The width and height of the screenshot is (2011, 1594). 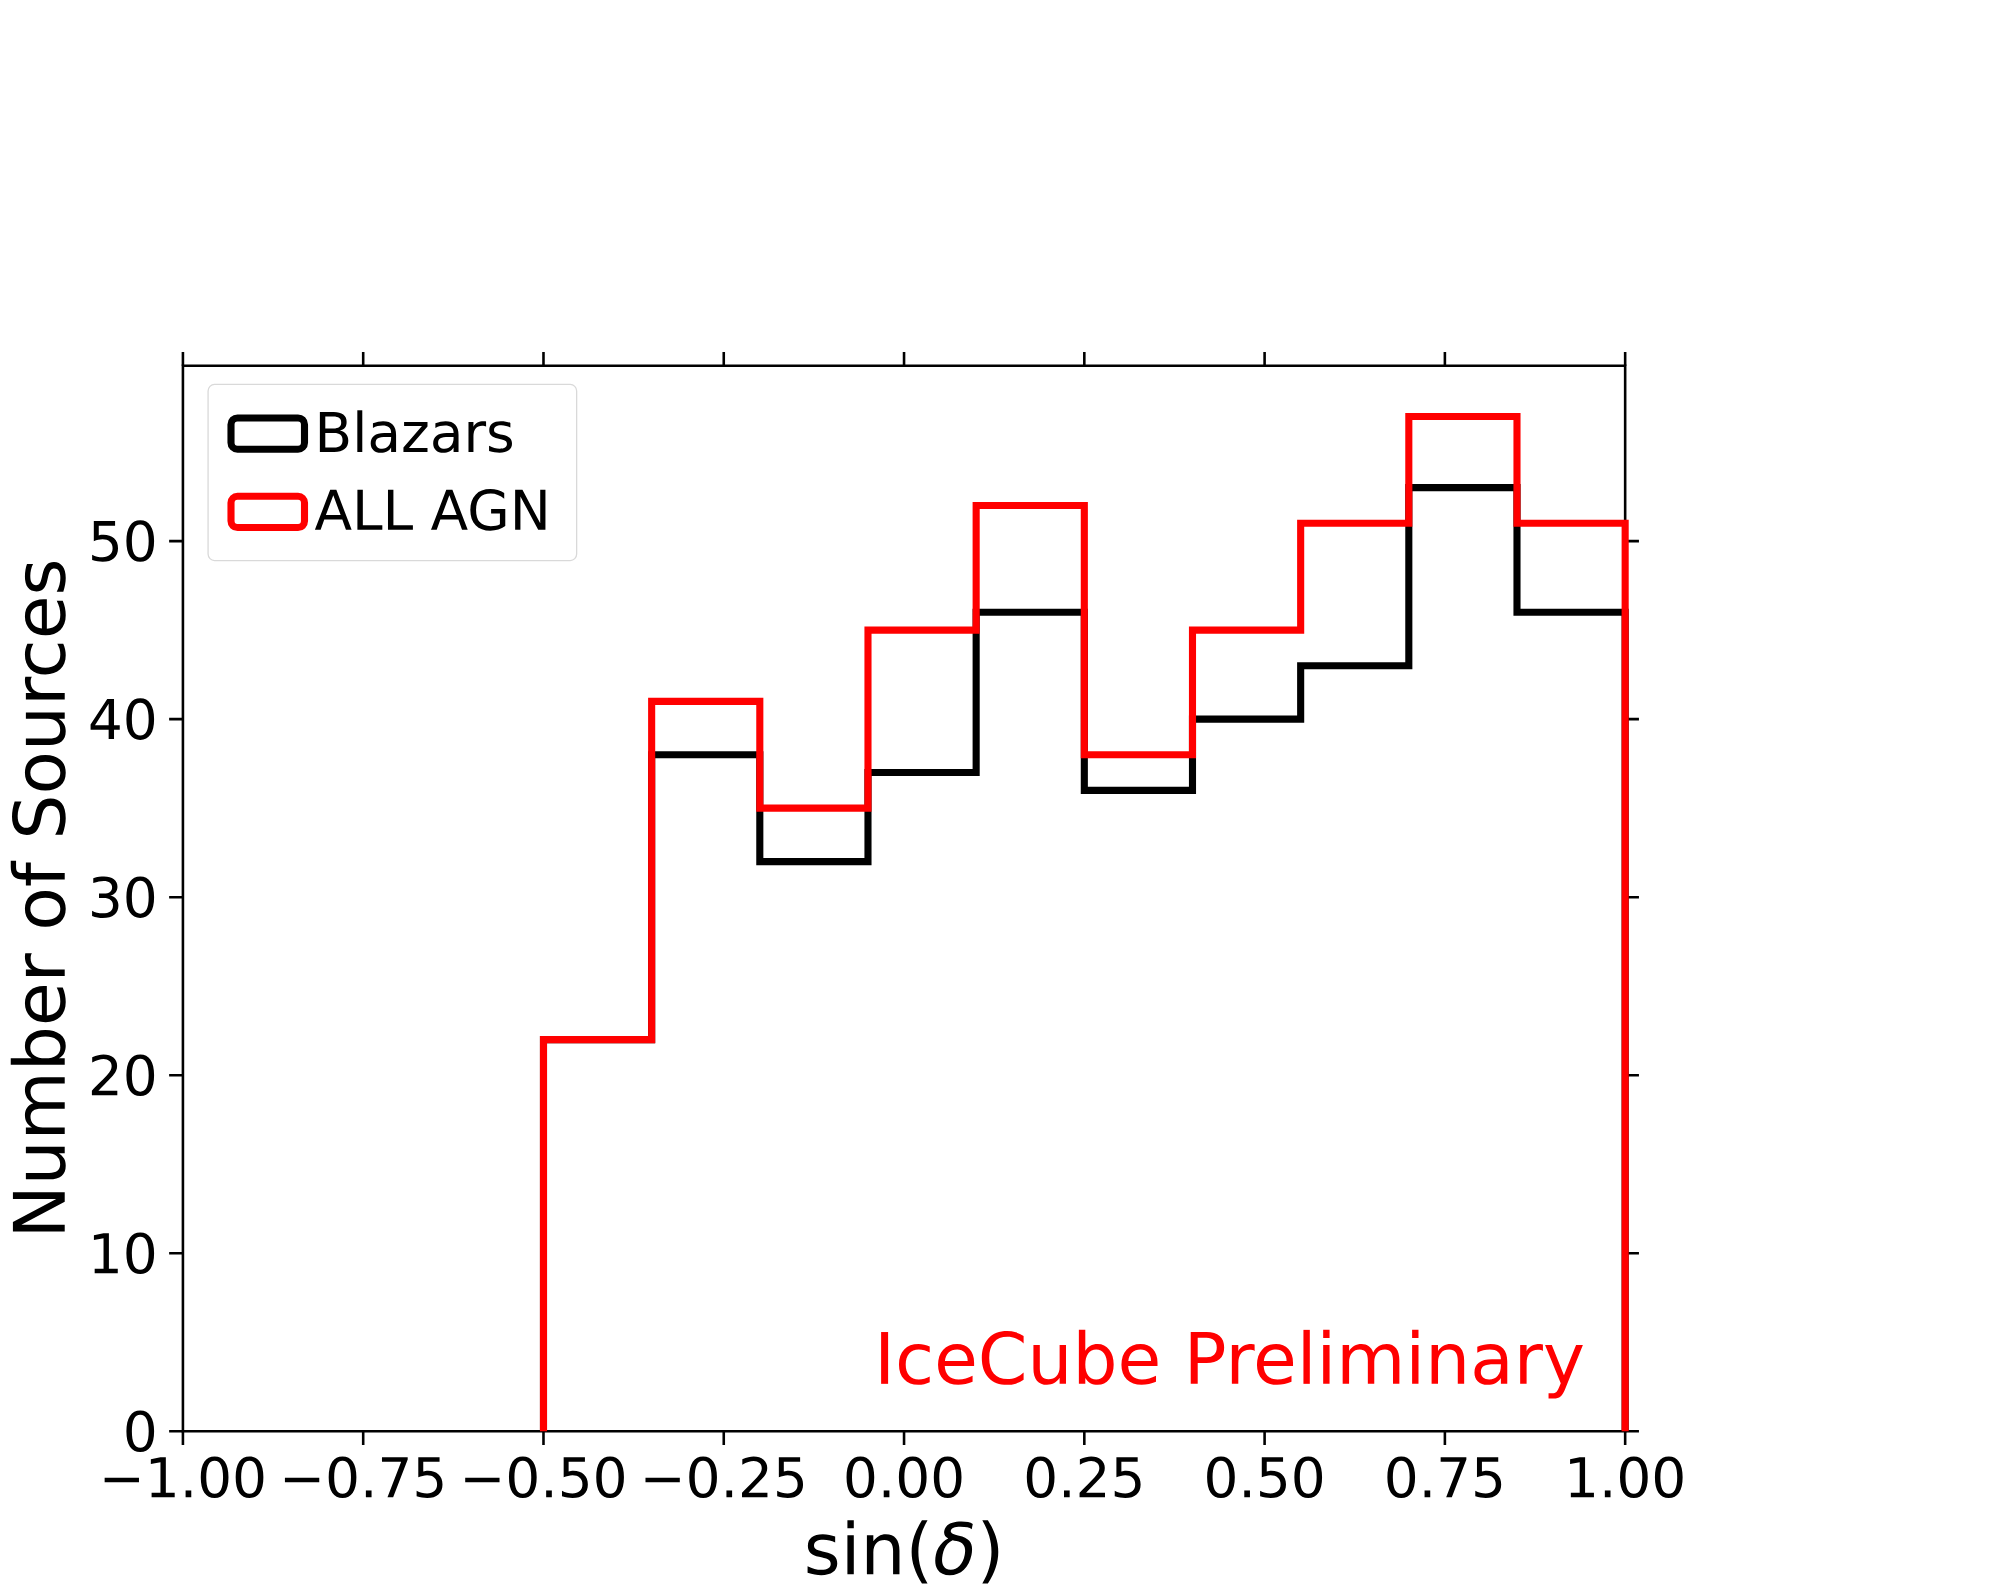 What do you see at coordinates (724, 1477) in the screenshot?
I see `x-tick-label: −0.25` at bounding box center [724, 1477].